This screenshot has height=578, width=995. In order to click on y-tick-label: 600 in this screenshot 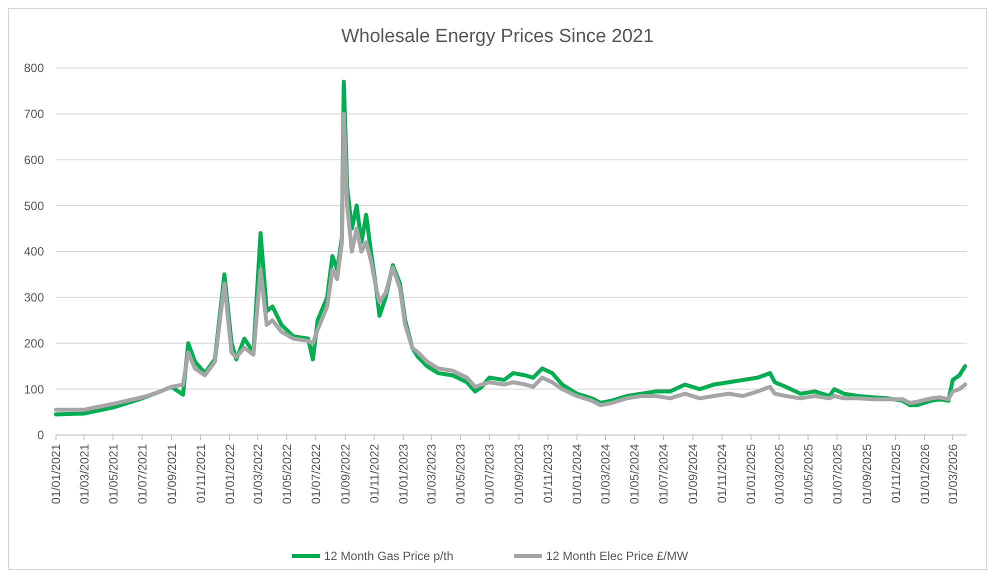, I will do `click(34, 159)`.